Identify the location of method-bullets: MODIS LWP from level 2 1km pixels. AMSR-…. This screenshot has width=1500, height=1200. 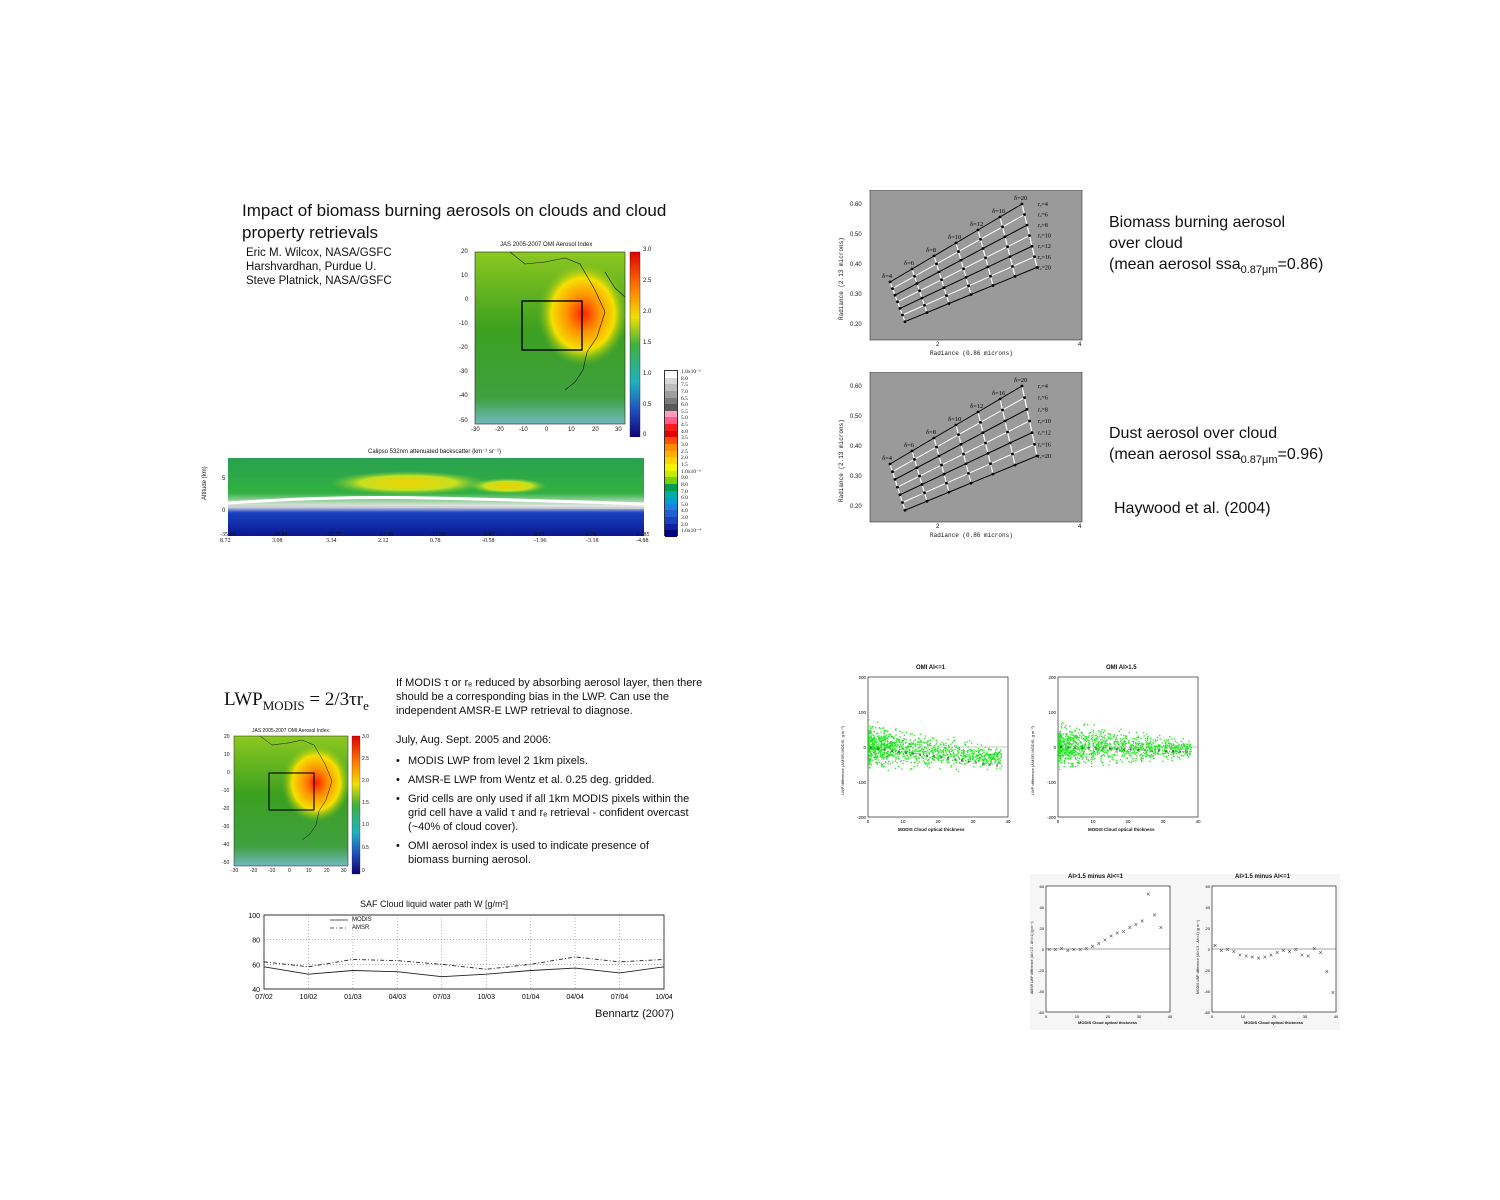
(544, 813).